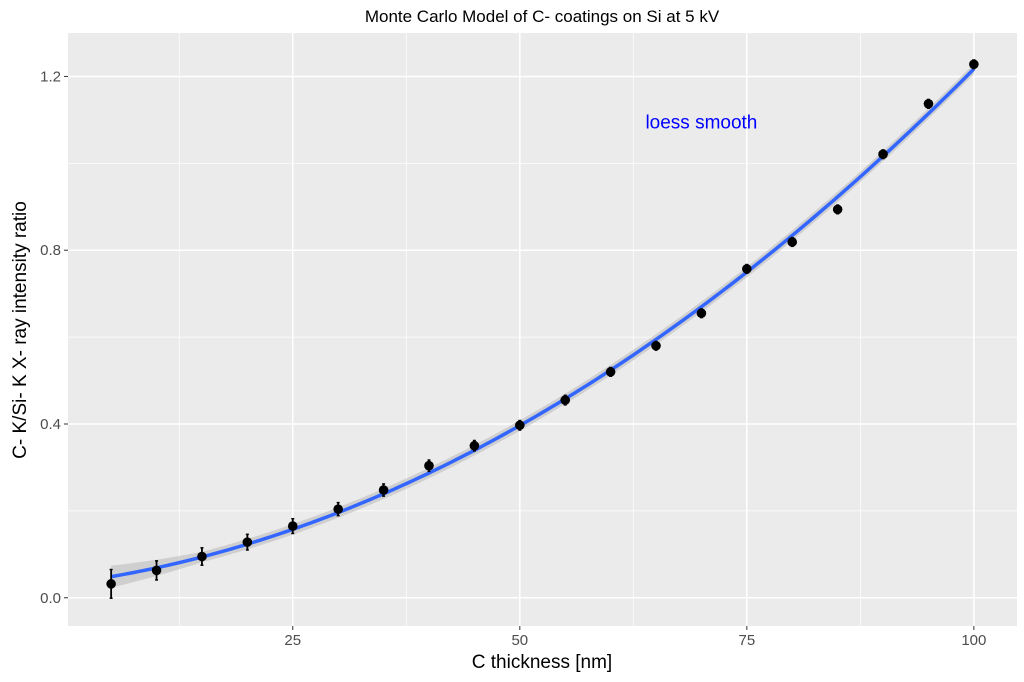 This screenshot has width=1024, height=682. I want to click on y-tick-label: 0.0, so click(50, 598).